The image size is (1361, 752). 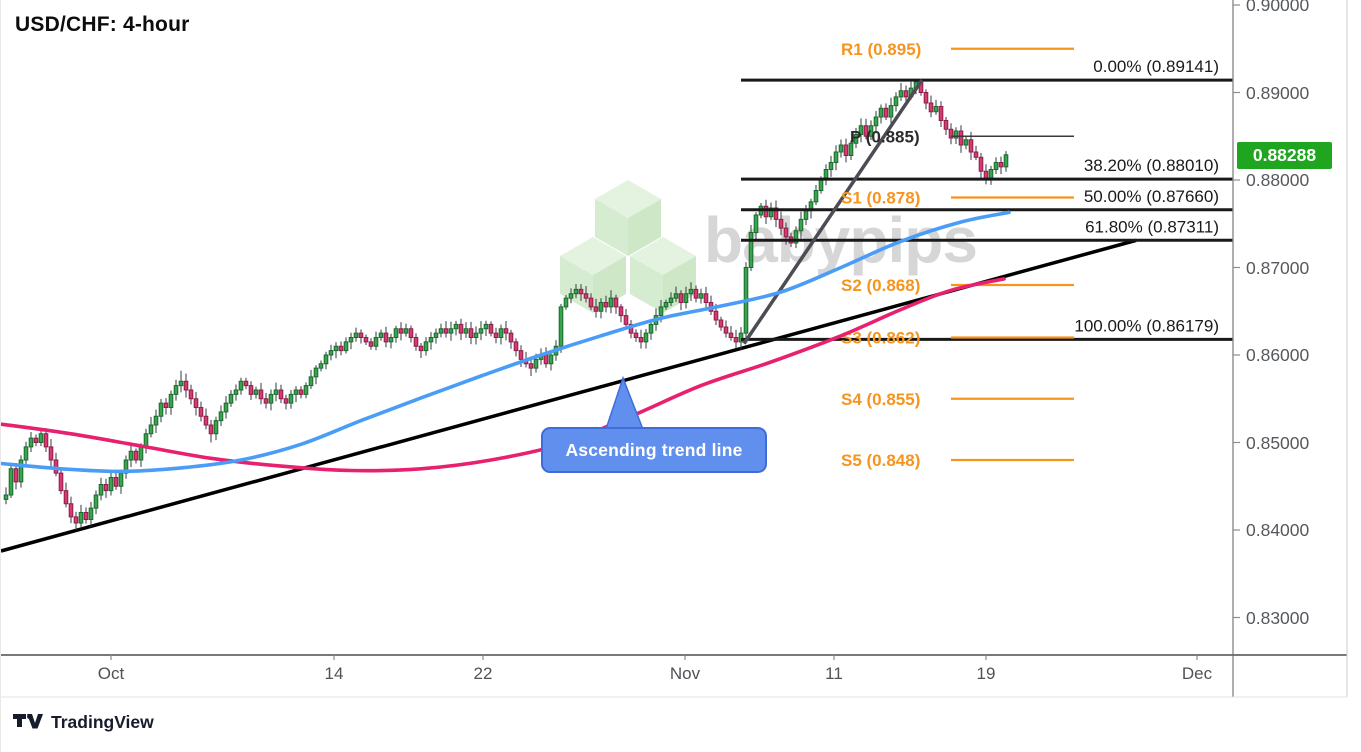 I want to click on time-tick-label: Oct, so click(x=111, y=673).